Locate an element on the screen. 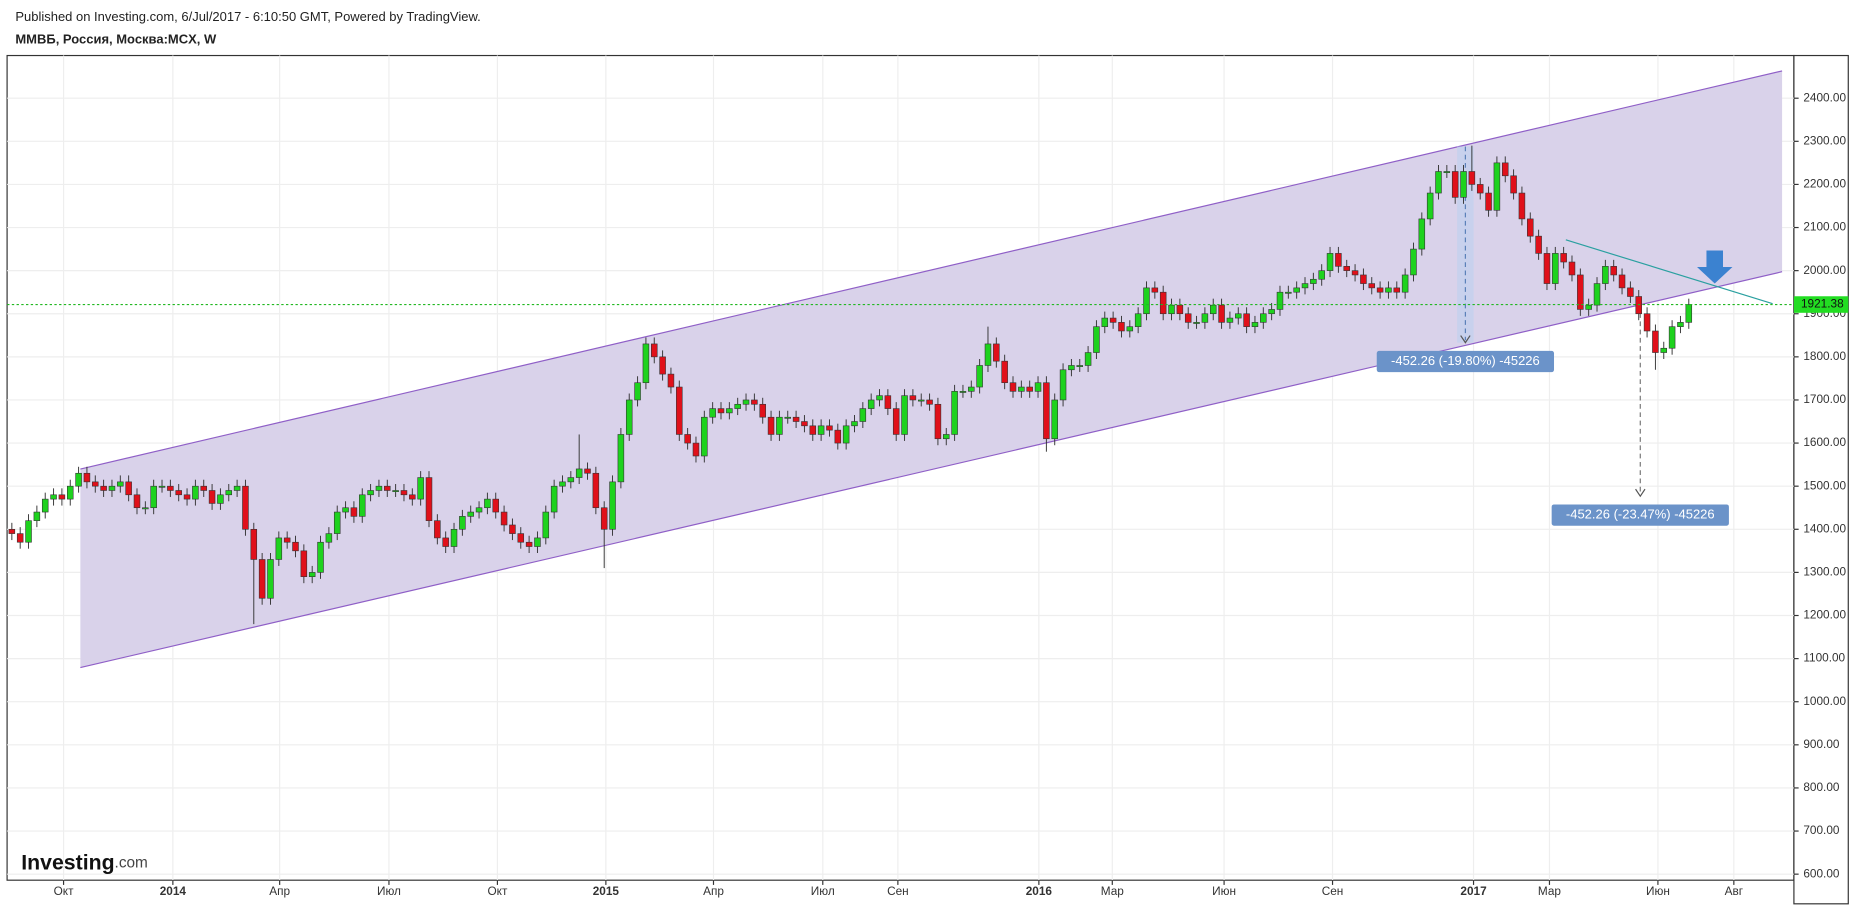 The width and height of the screenshot is (1853, 905). x-tick-label: 2016 is located at coordinates (1039, 891).